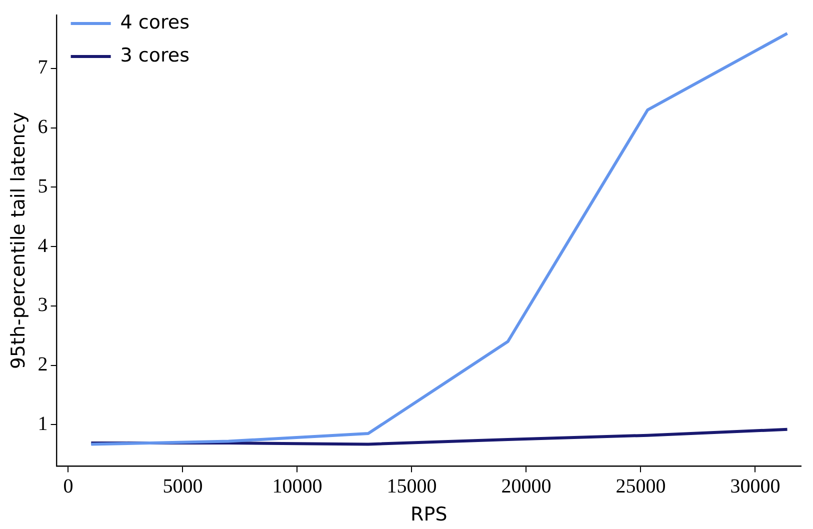 The image size is (813, 529). I want to click on x-tick-label: 5000, so click(182, 486).